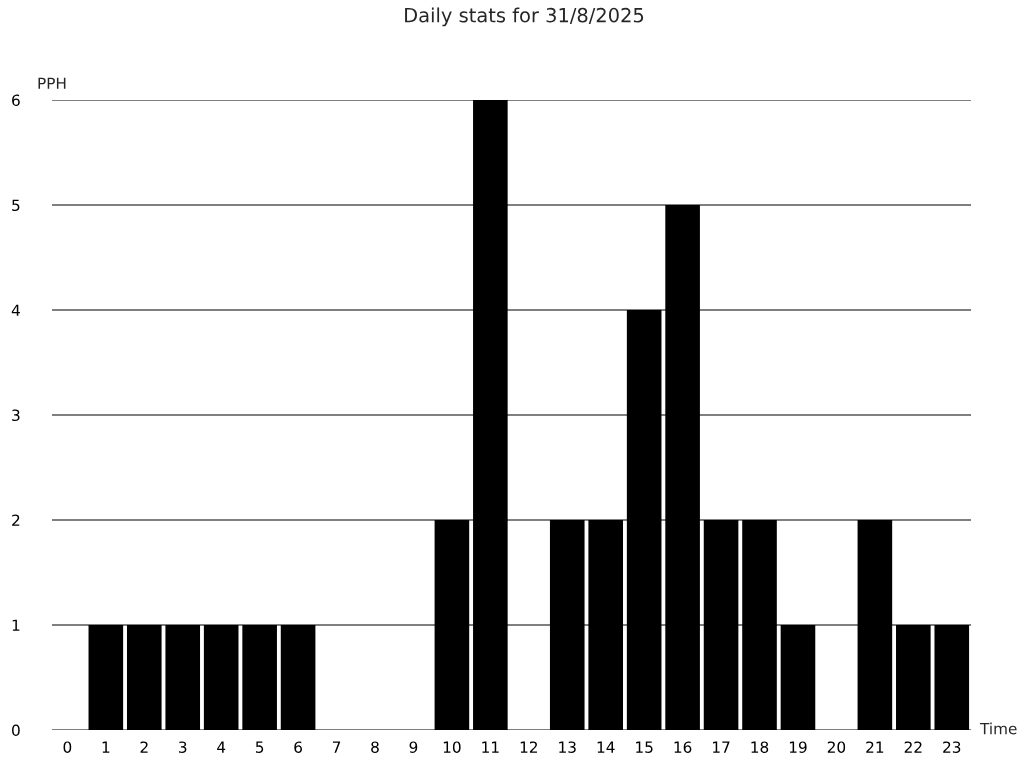  What do you see at coordinates (567, 747) in the screenshot?
I see `x-tick-label: 13` at bounding box center [567, 747].